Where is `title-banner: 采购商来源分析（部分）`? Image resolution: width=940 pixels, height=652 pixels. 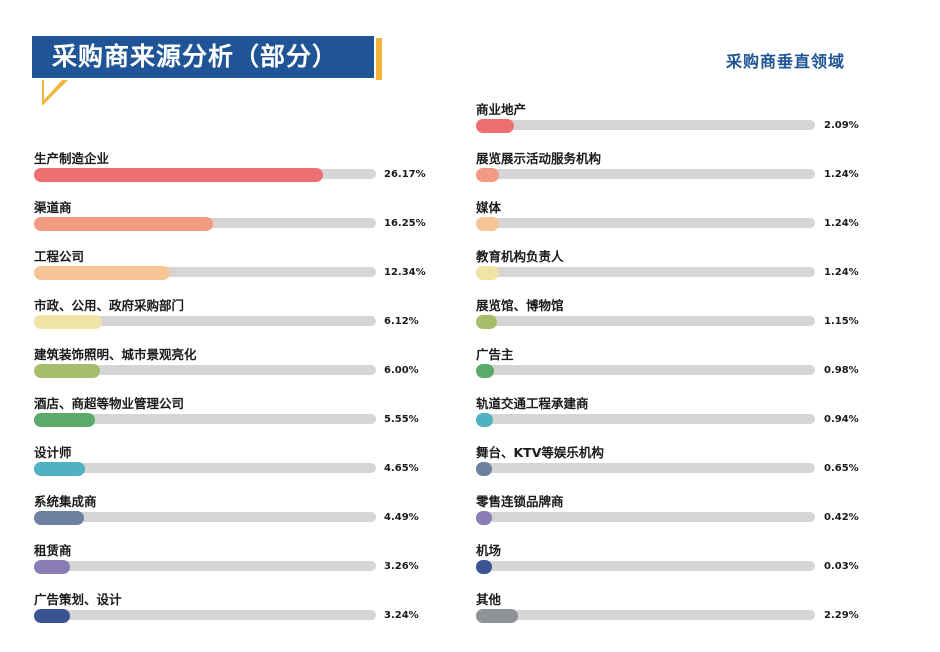
title-banner: 采购商来源分析（部分） is located at coordinates (206, 70).